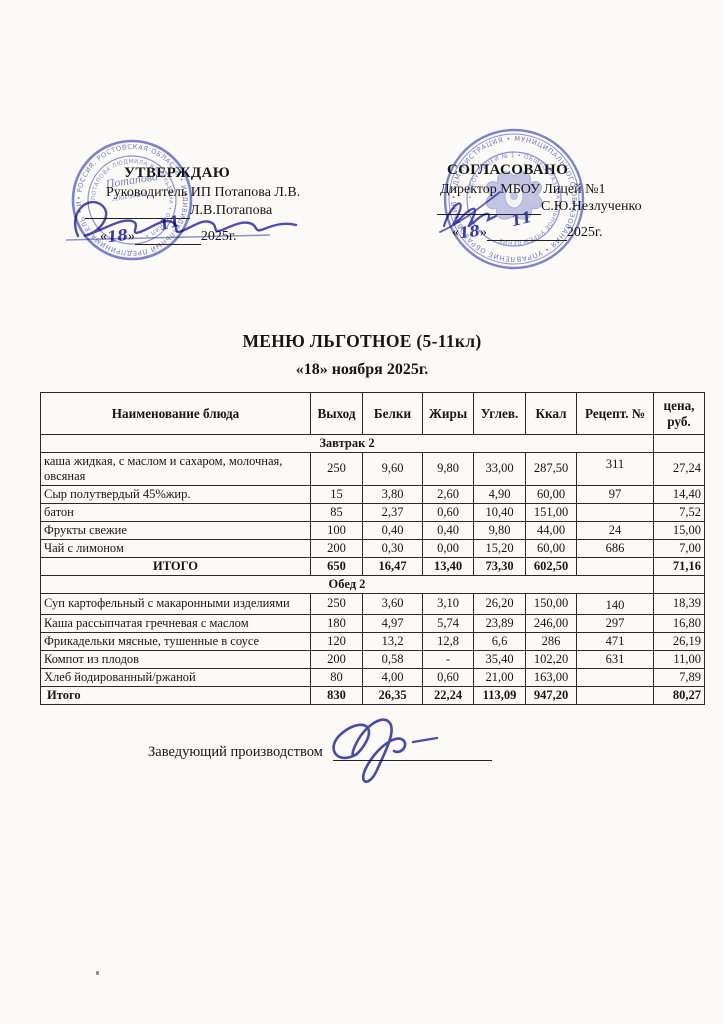  Describe the element at coordinates (448, 695) in the screenshot. I see `total-fat: 22,24` at that location.